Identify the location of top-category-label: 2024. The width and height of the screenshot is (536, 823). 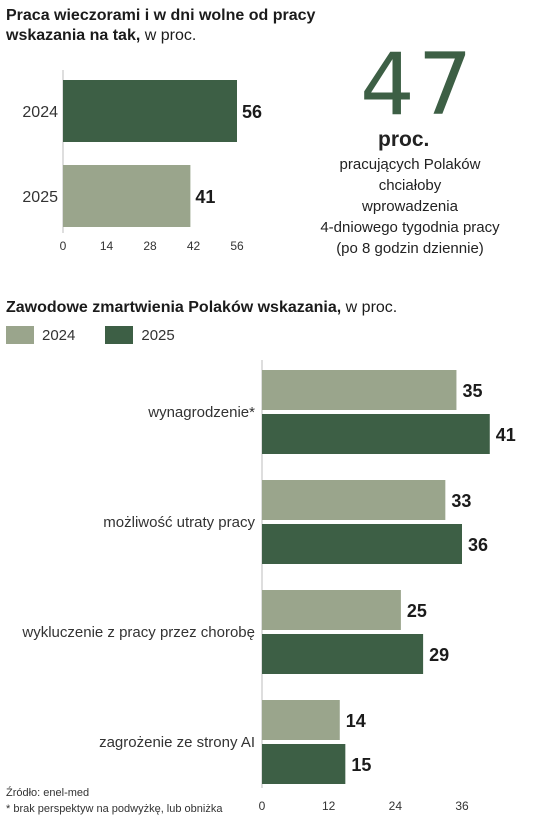
(40, 112).